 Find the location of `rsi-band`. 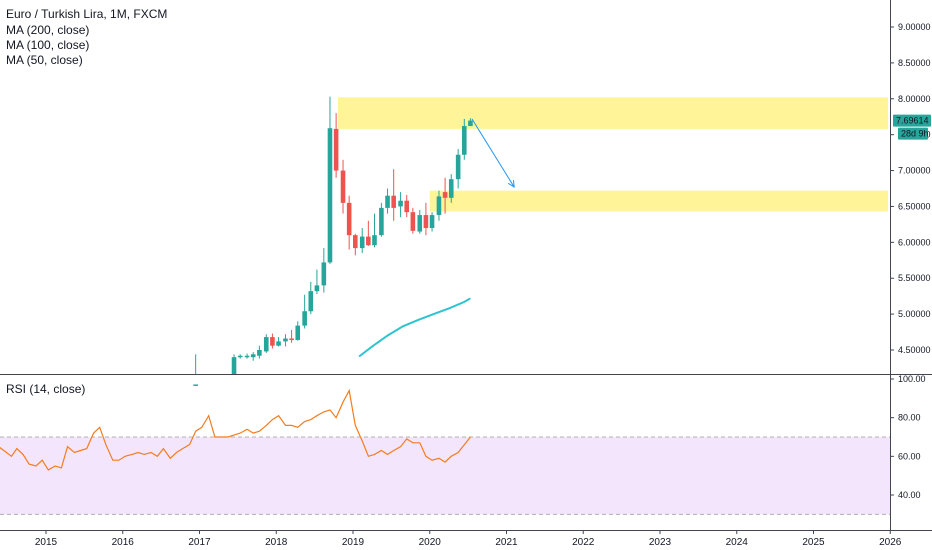

rsi-band is located at coordinates (445, 476).